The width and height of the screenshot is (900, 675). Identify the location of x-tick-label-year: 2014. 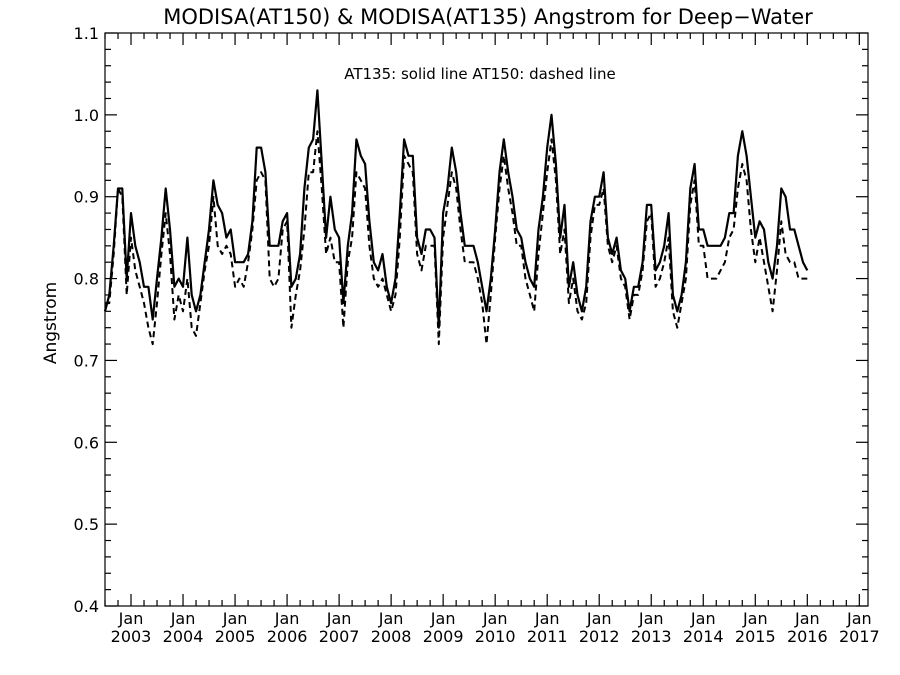
(703, 636).